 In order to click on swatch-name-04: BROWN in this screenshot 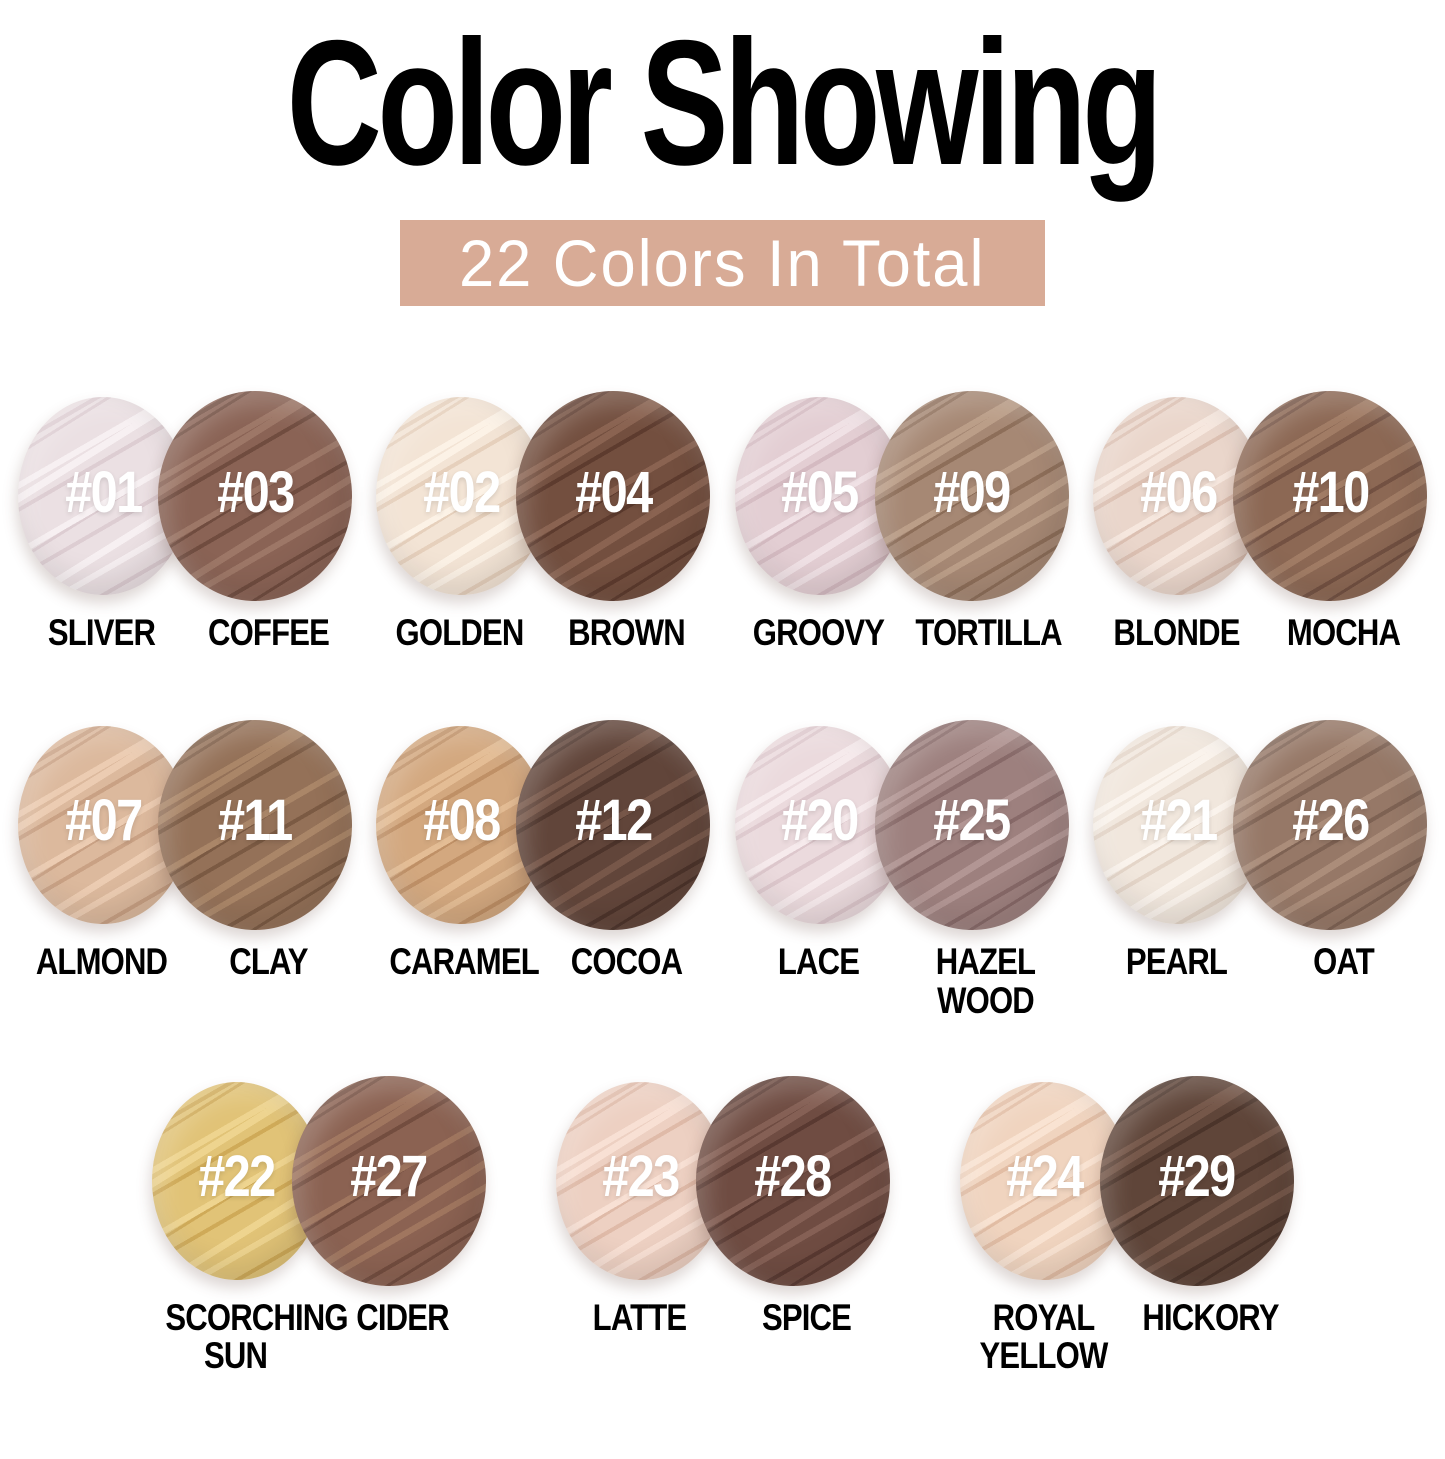, I will do `click(627, 632)`.